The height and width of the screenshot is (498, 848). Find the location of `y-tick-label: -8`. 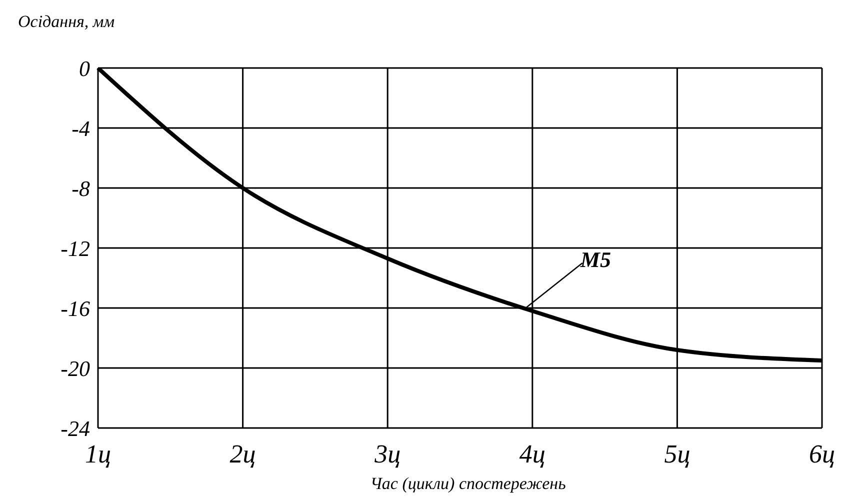

y-tick-label: -8 is located at coordinates (81, 188).